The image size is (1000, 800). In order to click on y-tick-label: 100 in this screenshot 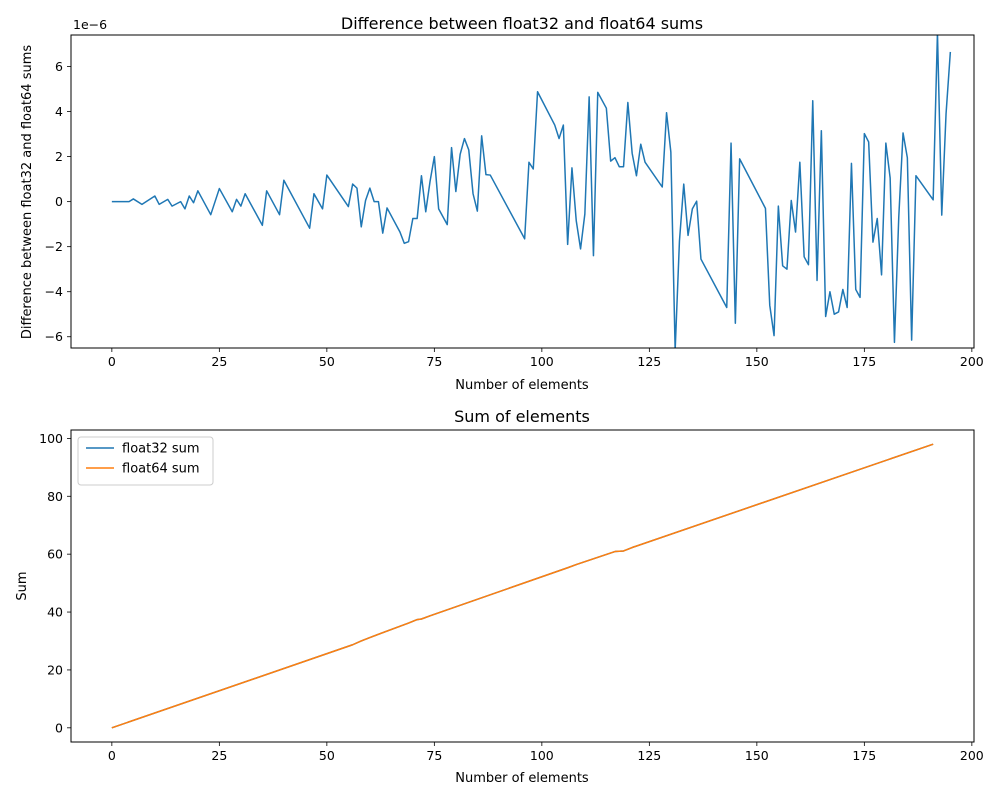, I will do `click(51, 438)`.